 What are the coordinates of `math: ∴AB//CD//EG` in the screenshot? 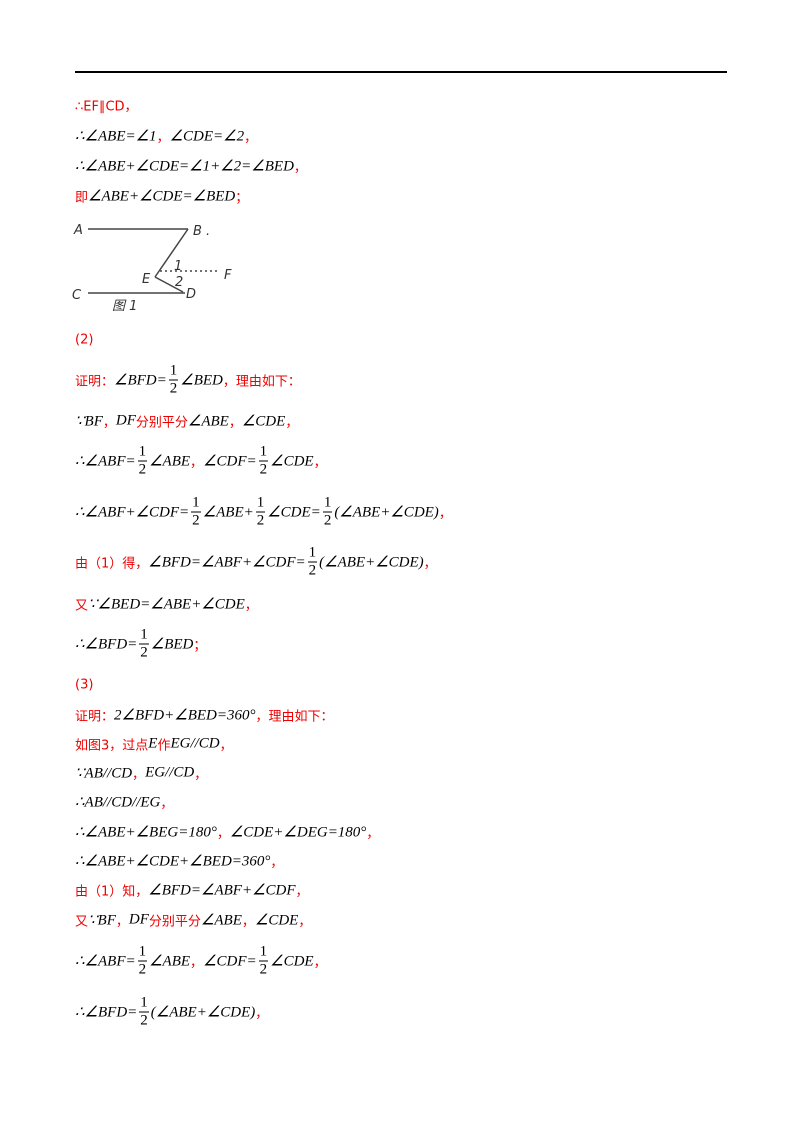 It's located at (118, 802).